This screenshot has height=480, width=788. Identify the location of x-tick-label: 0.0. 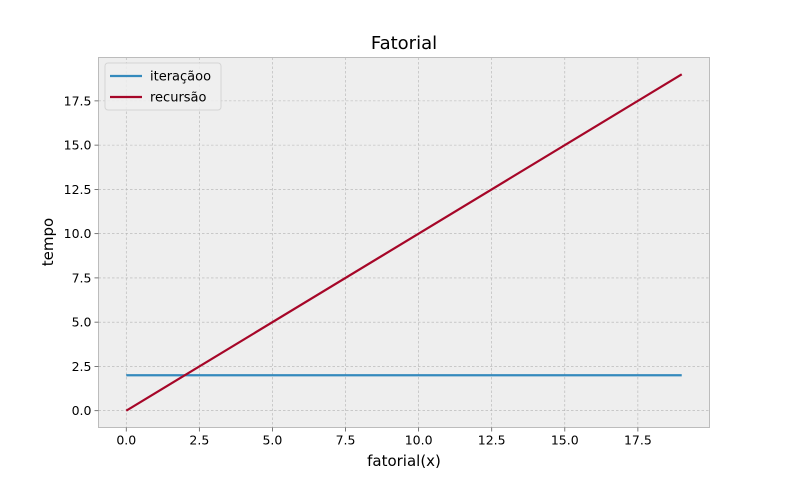
(126, 440).